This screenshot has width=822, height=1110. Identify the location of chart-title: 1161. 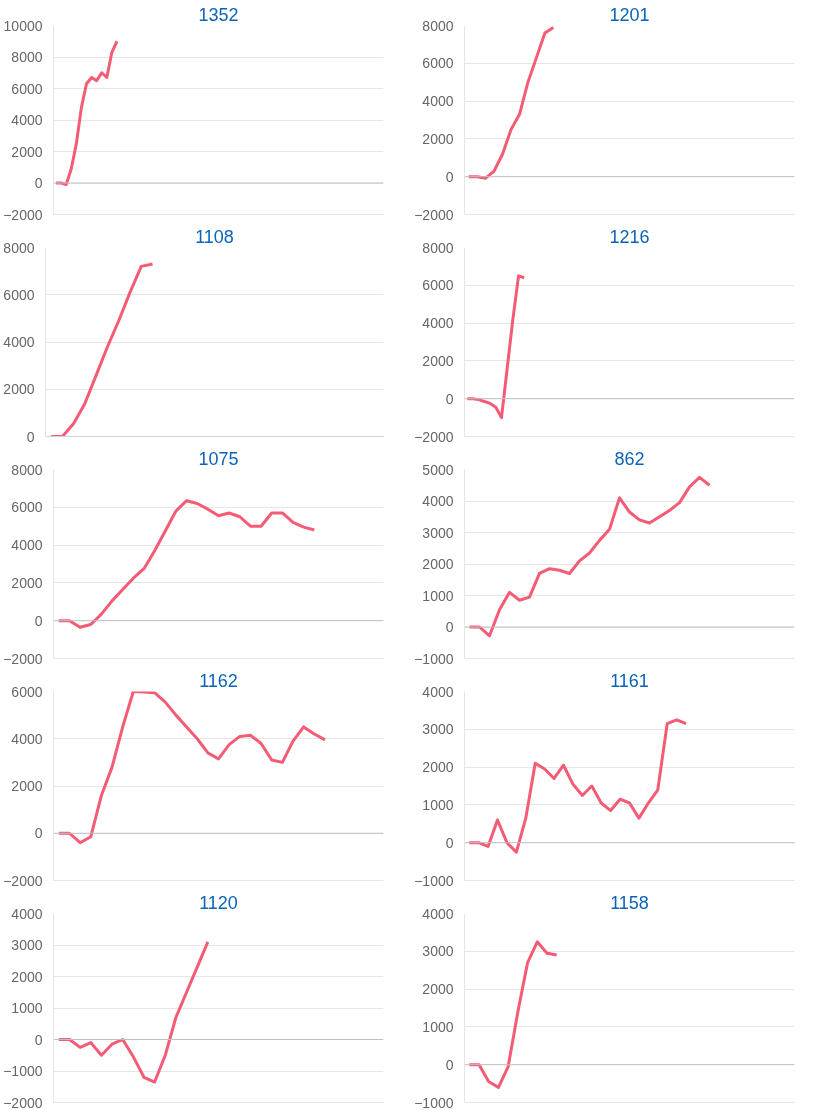
(629, 680).